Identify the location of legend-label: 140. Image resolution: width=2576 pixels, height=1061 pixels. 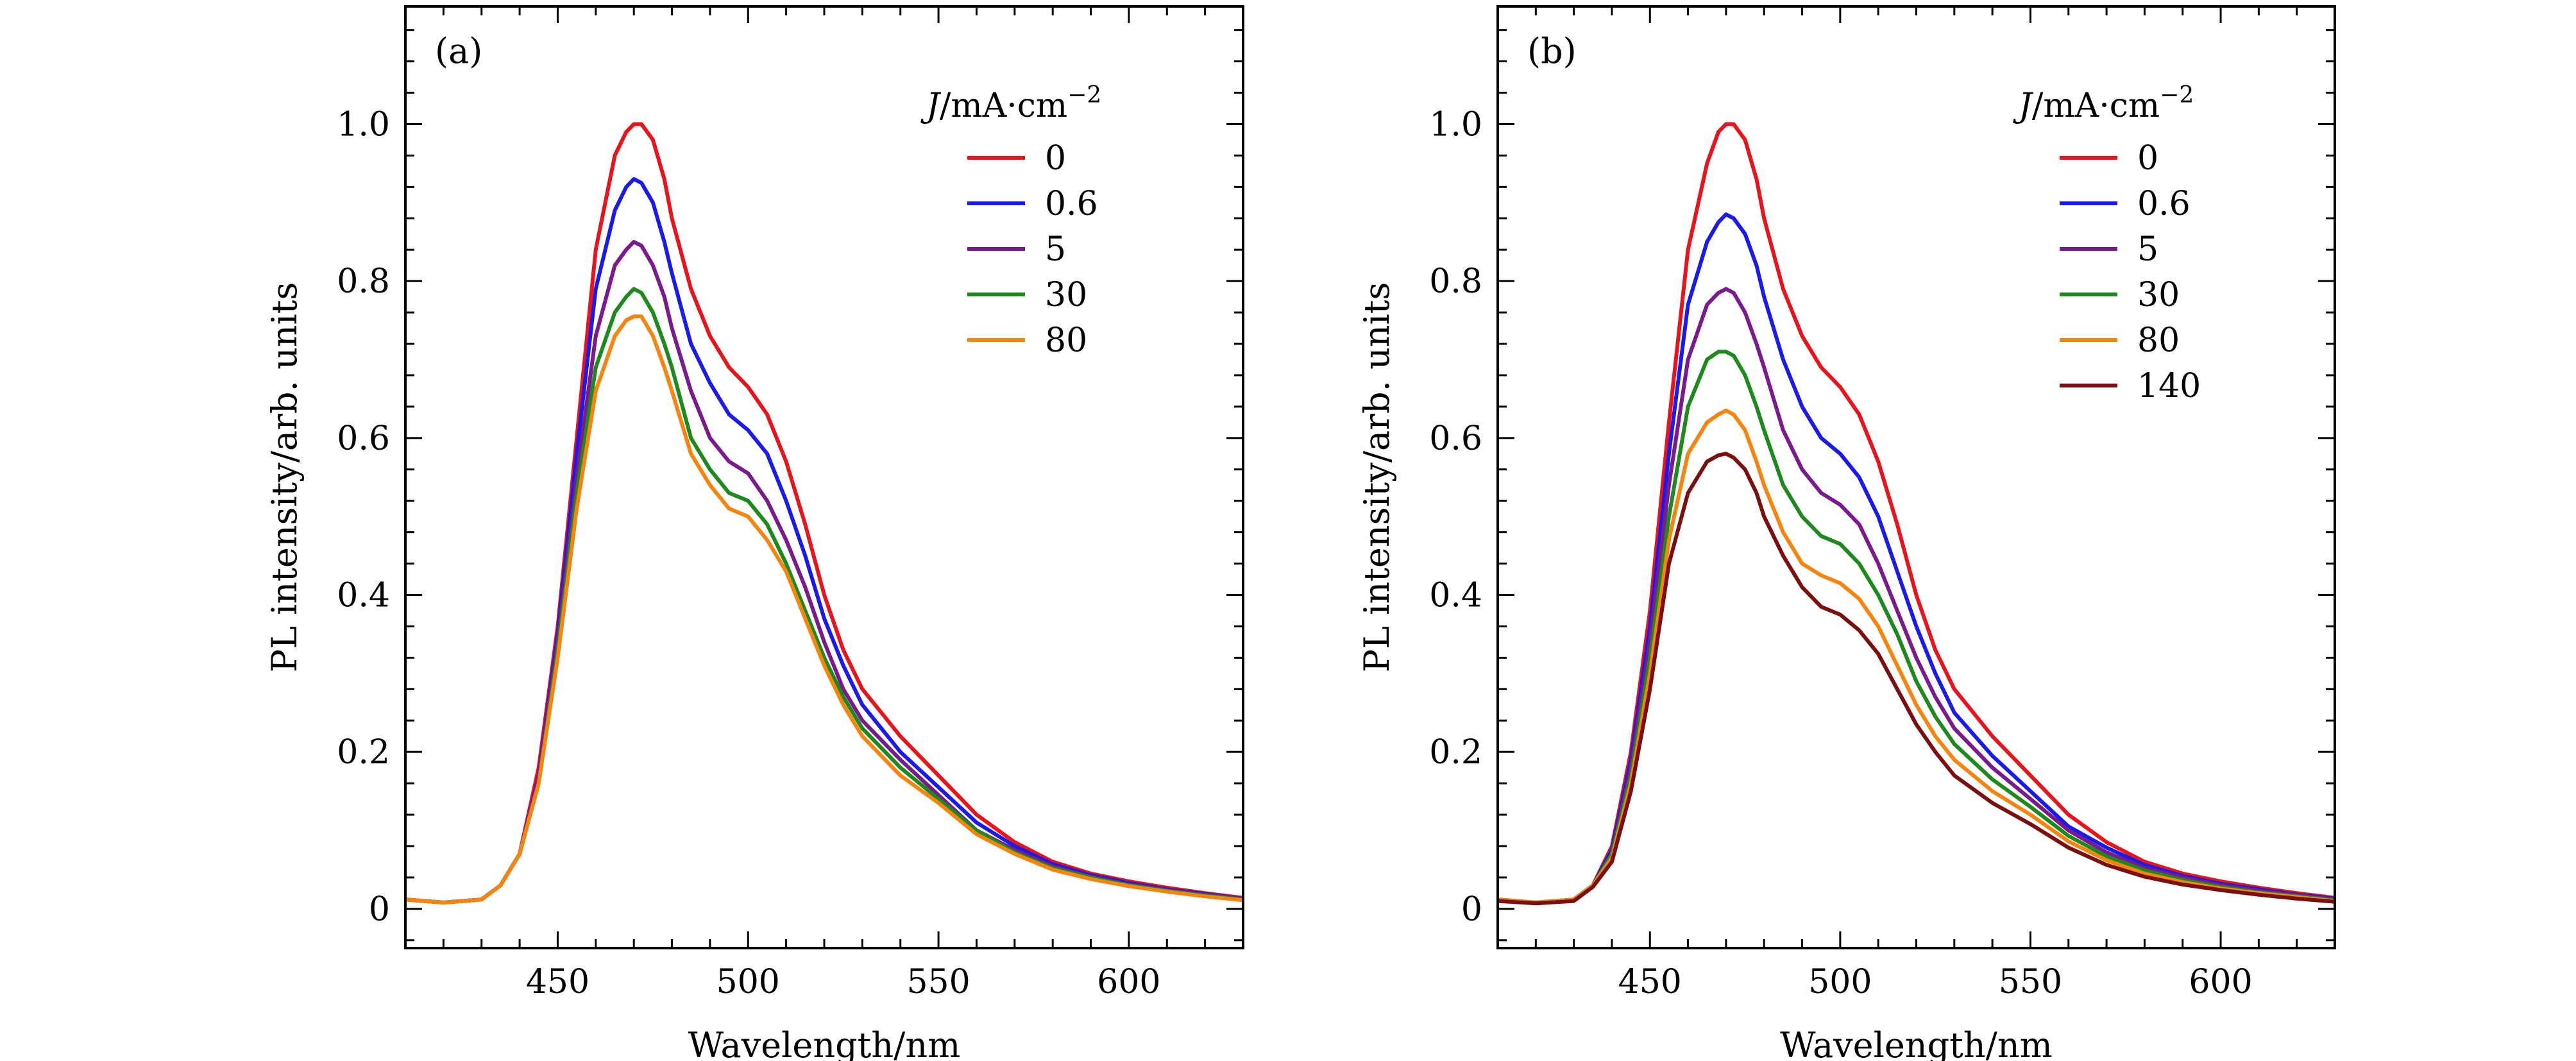
(2169, 386).